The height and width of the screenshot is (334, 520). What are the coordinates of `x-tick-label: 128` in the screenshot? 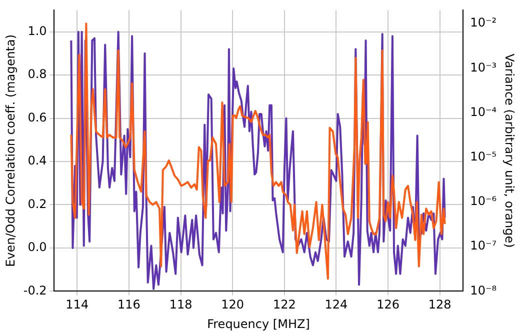 It's located at (440, 305).